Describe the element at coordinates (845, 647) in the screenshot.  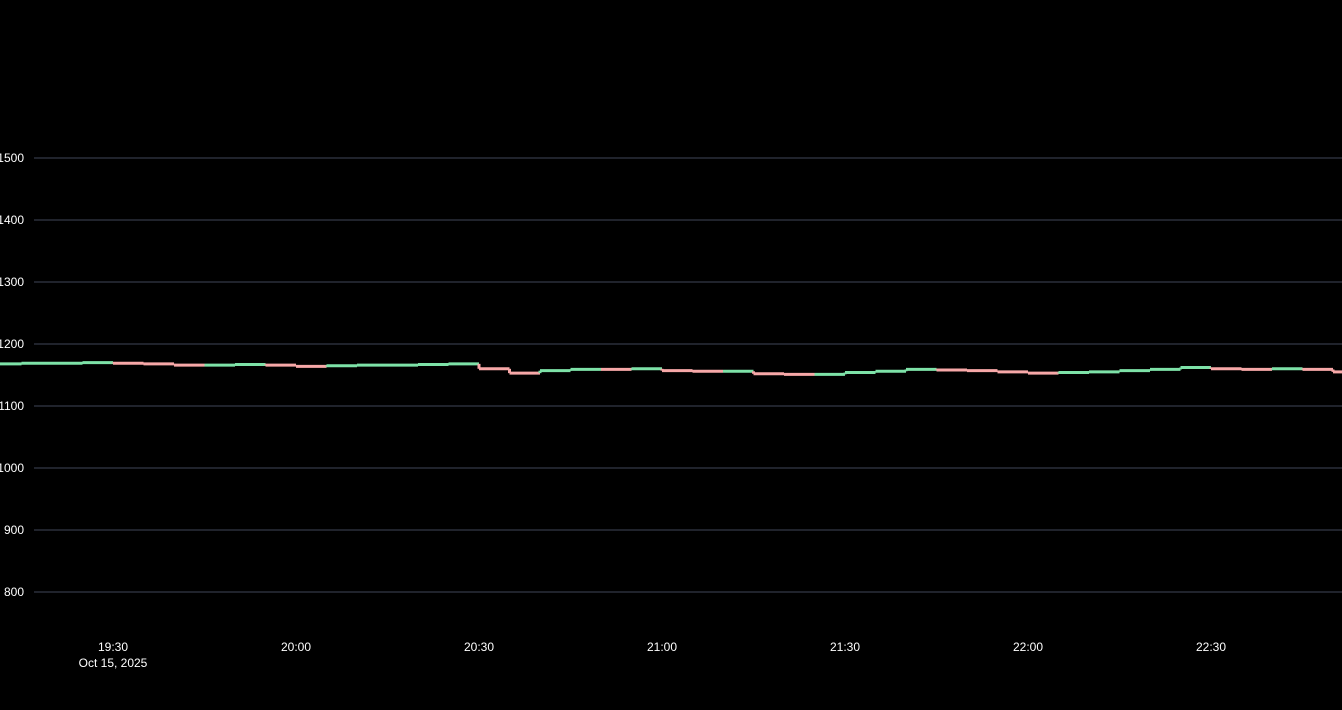
I see `x-tick-label: 21:30` at that location.